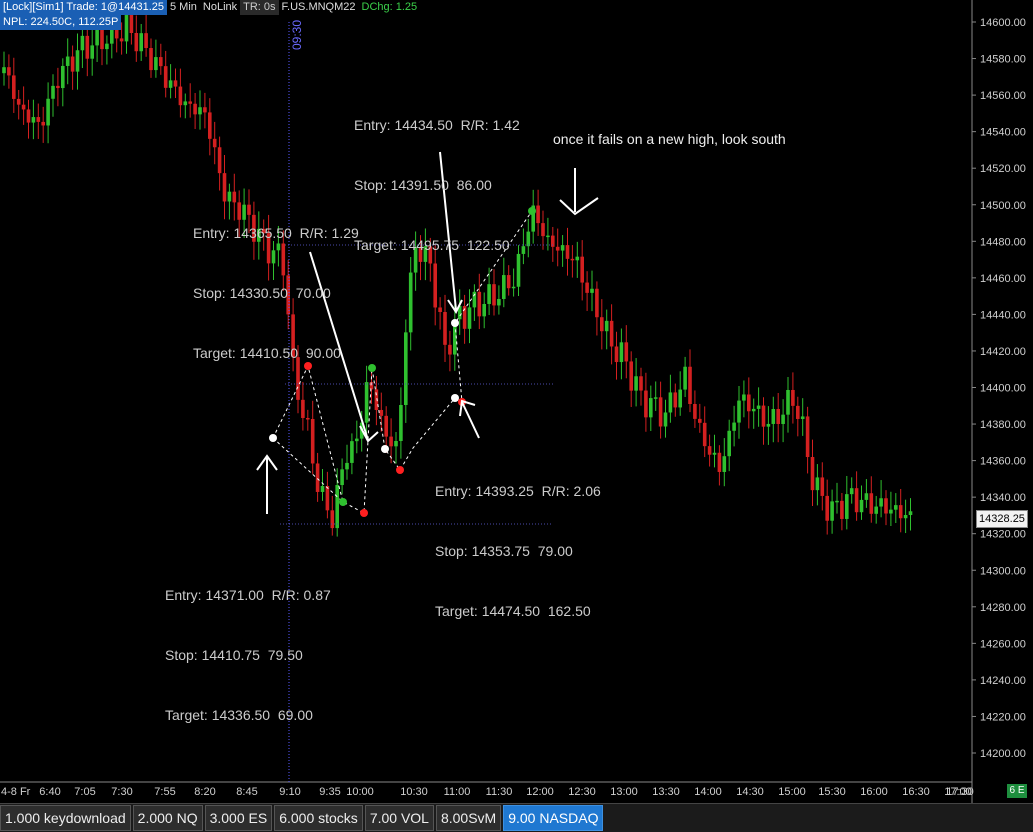  What do you see at coordinates (318, 818) in the screenshot?
I see `page-tab: 6.000 stocks` at bounding box center [318, 818].